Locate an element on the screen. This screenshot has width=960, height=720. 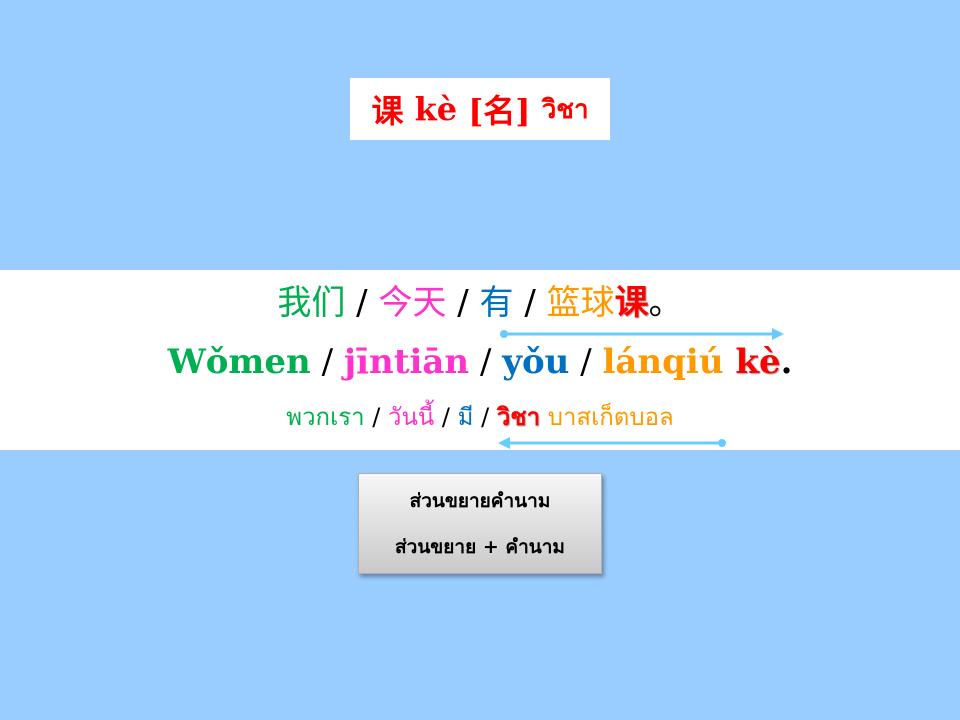
pinyin-word-you: yǒu is located at coordinates (536, 362).